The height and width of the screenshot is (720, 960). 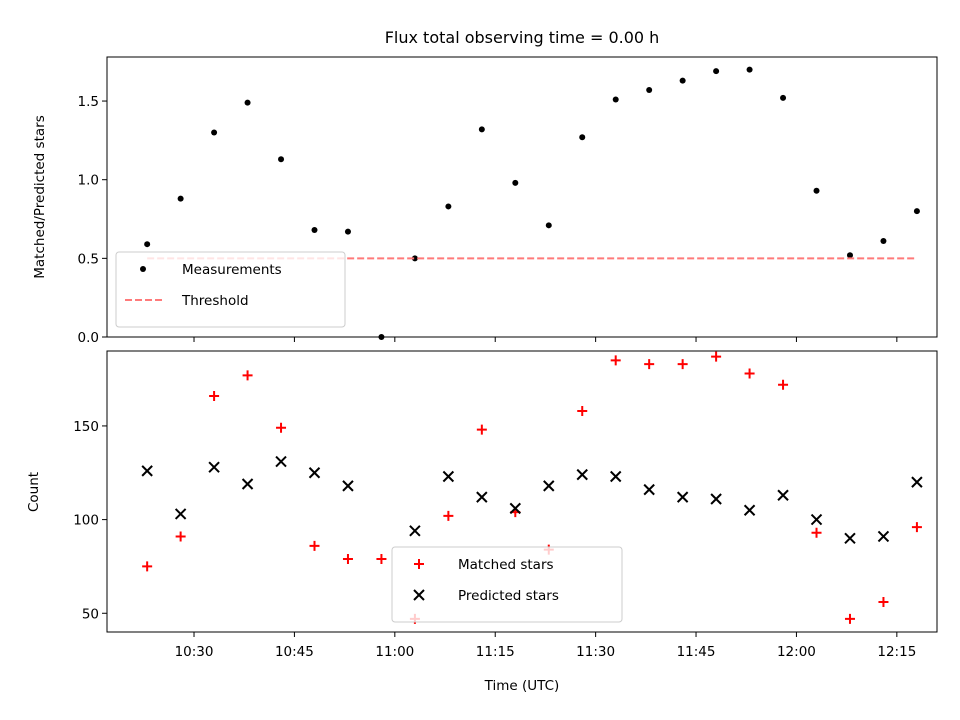 I want to click on x-tick-label: 11:00, so click(x=394, y=652).